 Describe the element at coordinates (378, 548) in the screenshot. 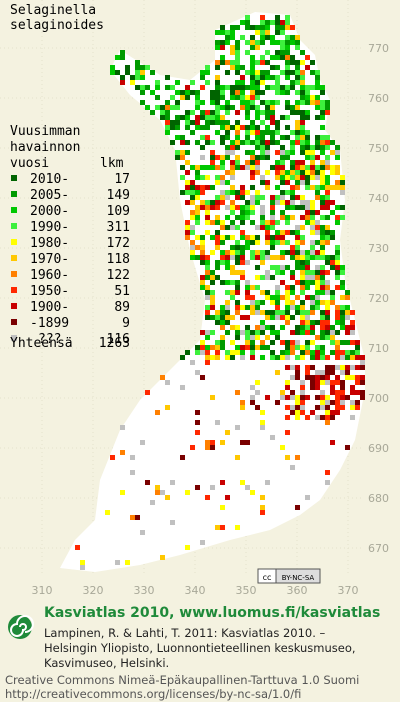

I see `y-label: 670` at that location.